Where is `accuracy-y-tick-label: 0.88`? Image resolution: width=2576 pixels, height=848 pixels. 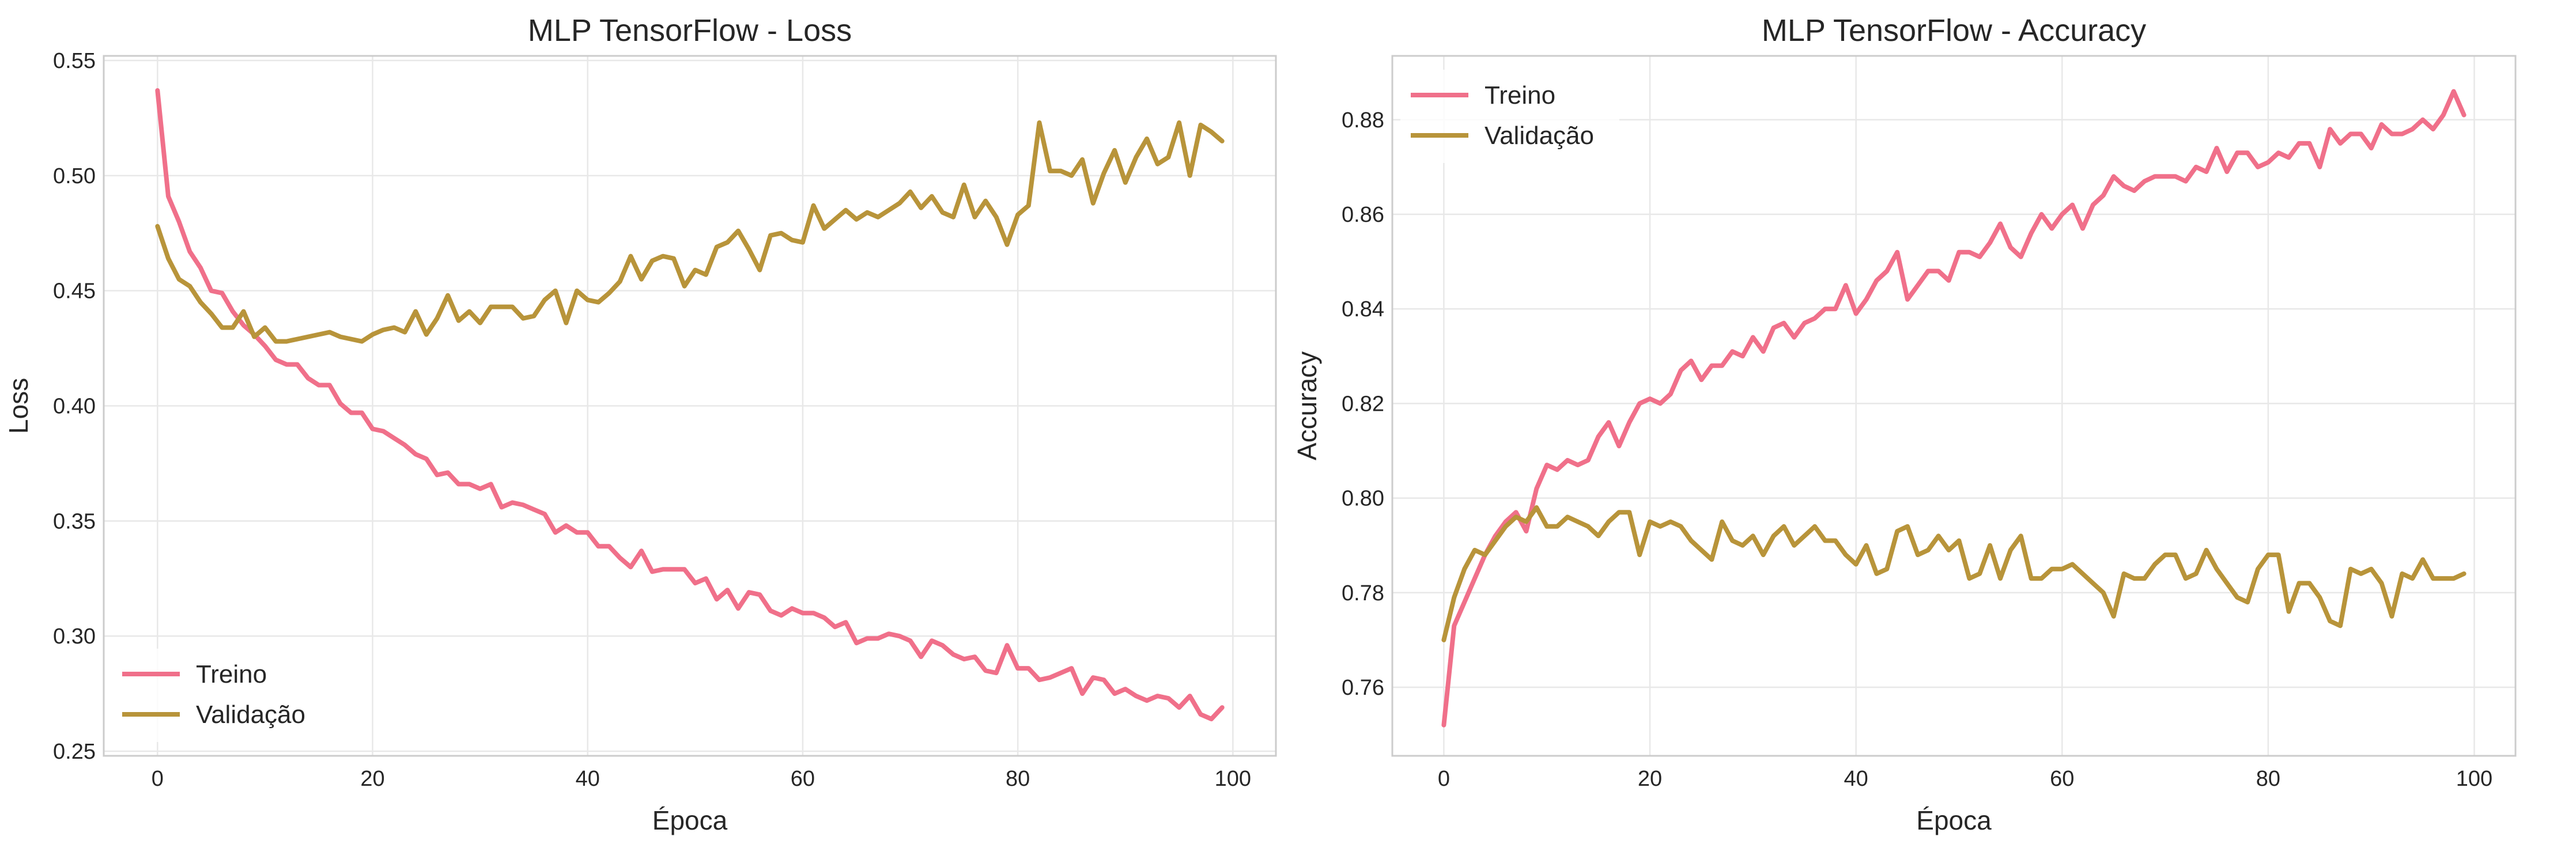 accuracy-y-tick-label: 0.88 is located at coordinates (1363, 120).